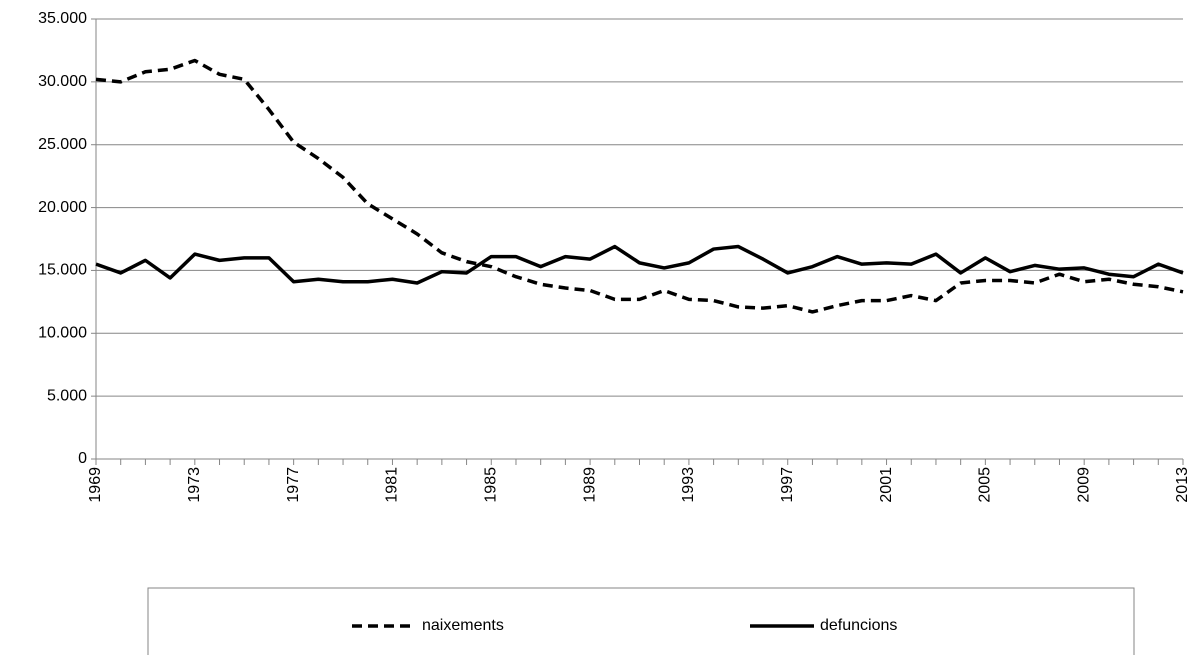  I want to click on x-tick-label: 1969, so click(95, 485).